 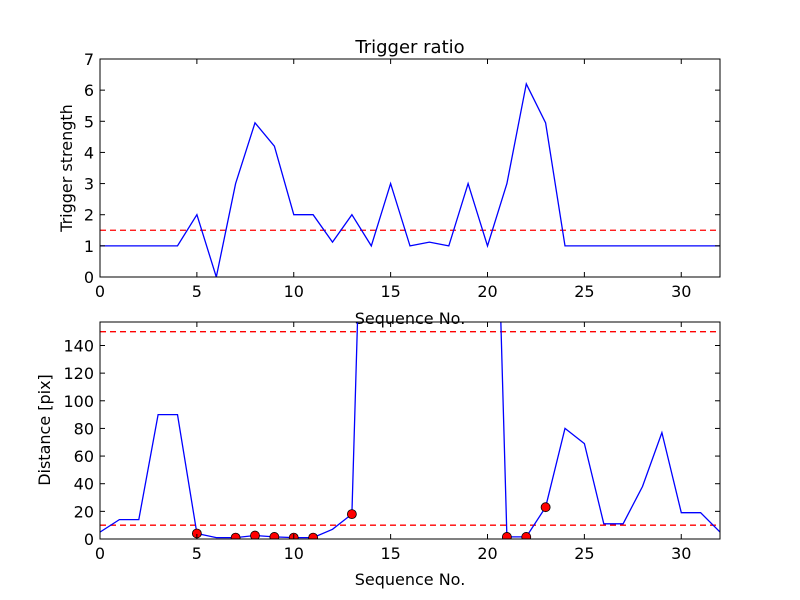 What do you see at coordinates (89, 152) in the screenshot?
I see `y-tick-label: 4` at bounding box center [89, 152].